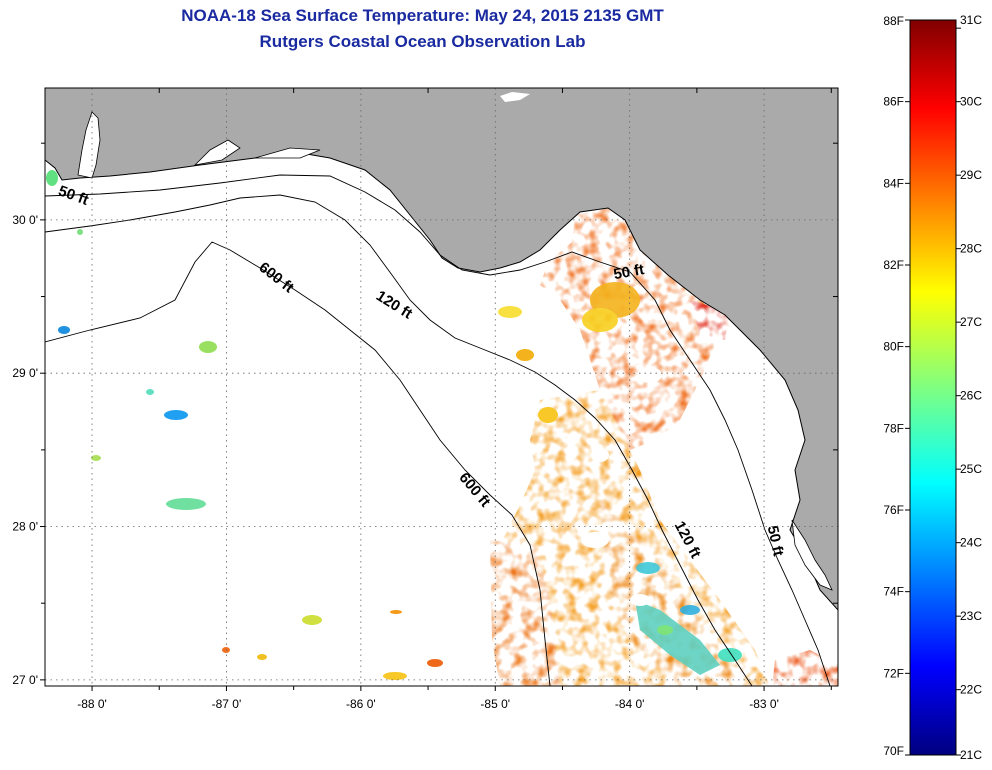 The height and width of the screenshot is (770, 992). Describe the element at coordinates (893, 592) in the screenshot. I see `colorbar-f-label: 74F` at that location.